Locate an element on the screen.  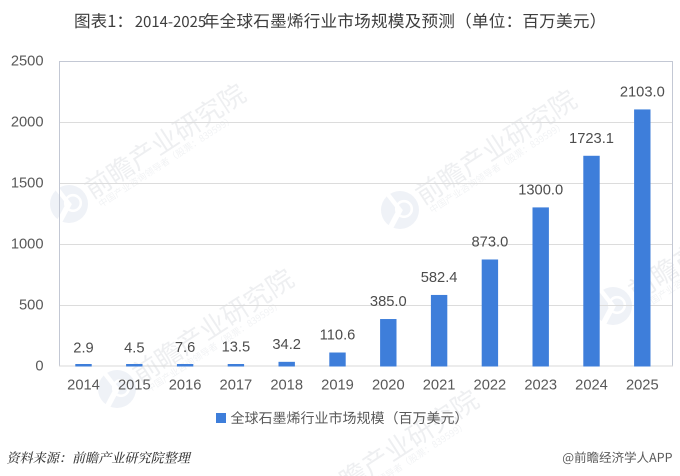
svg-text: 500 is located at coordinates (31, 306).